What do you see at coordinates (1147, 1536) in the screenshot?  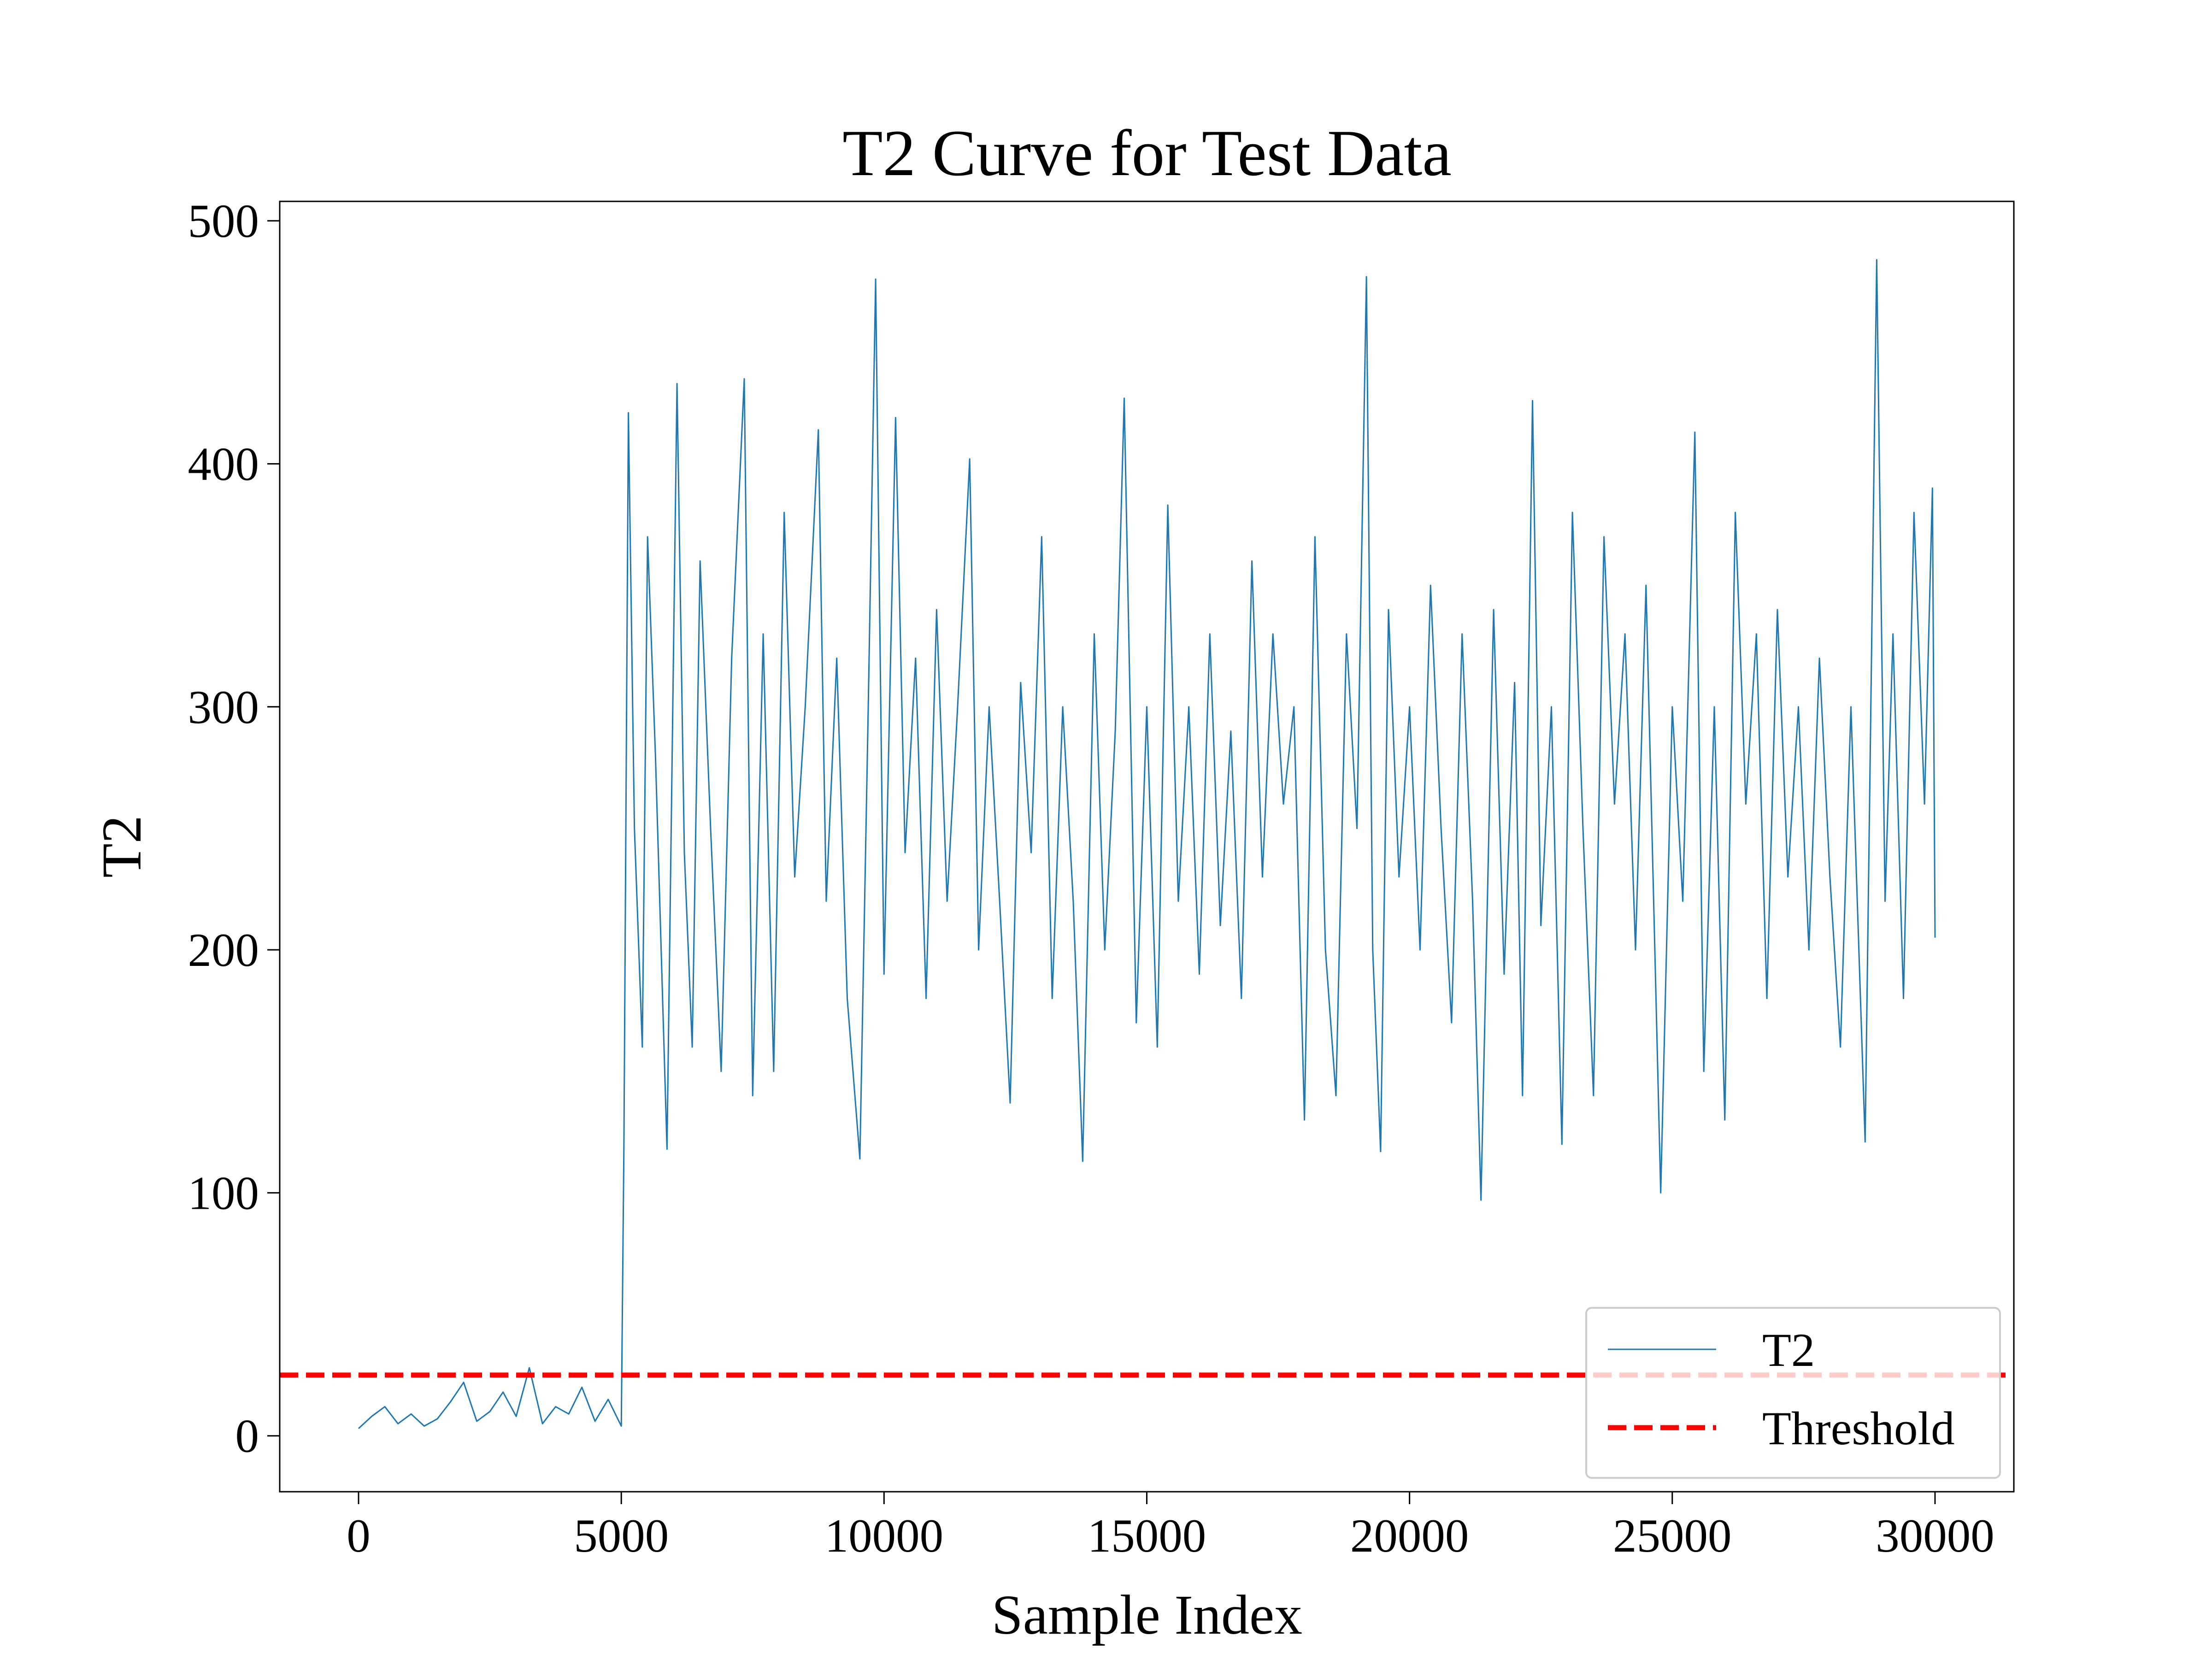 I see `x-tick-label: 15000` at bounding box center [1147, 1536].